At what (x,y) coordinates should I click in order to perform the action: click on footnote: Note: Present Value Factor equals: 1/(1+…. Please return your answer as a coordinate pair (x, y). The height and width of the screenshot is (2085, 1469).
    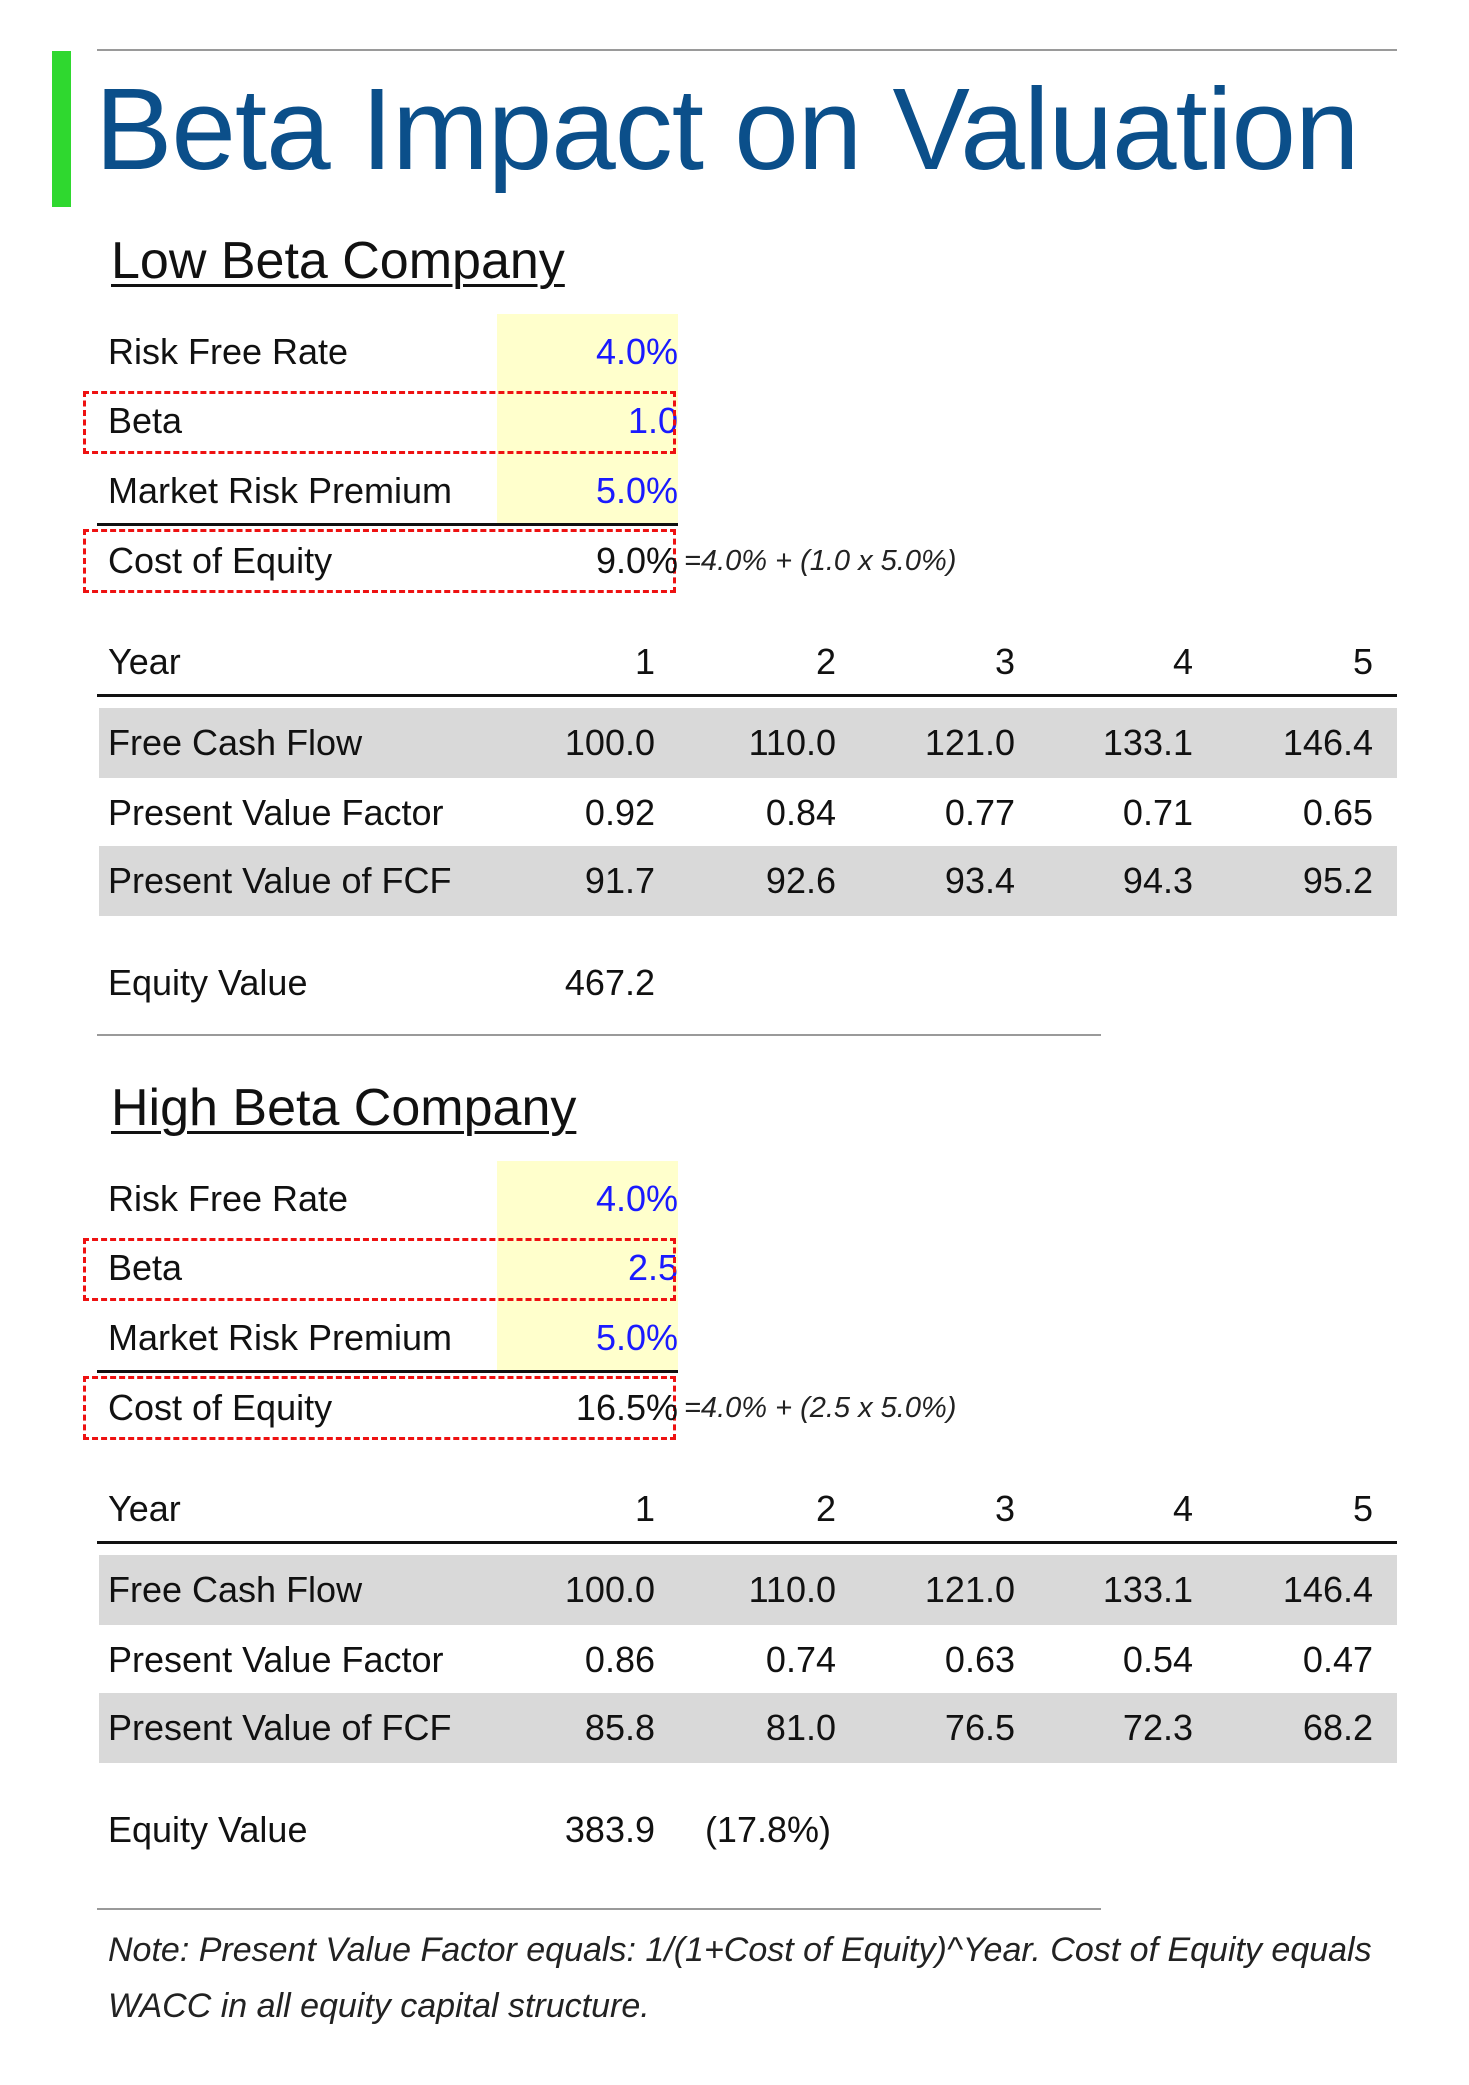
    Looking at the image, I should click on (740, 1978).